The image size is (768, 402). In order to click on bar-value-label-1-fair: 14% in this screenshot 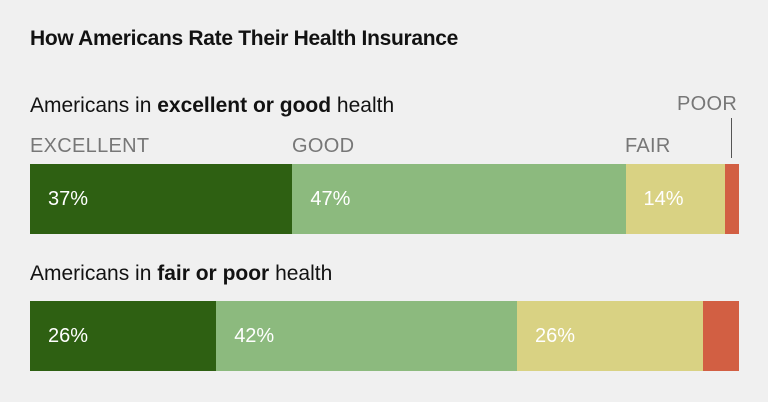, I will do `click(663, 199)`.